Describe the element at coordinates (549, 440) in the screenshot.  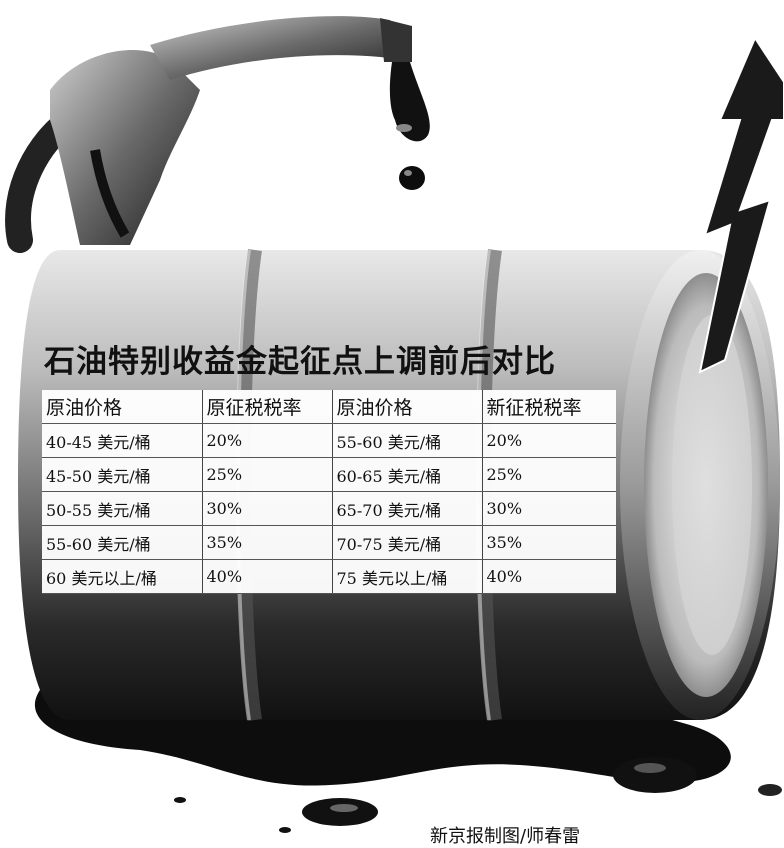
I see `cell-new-rate: 20%` at that location.